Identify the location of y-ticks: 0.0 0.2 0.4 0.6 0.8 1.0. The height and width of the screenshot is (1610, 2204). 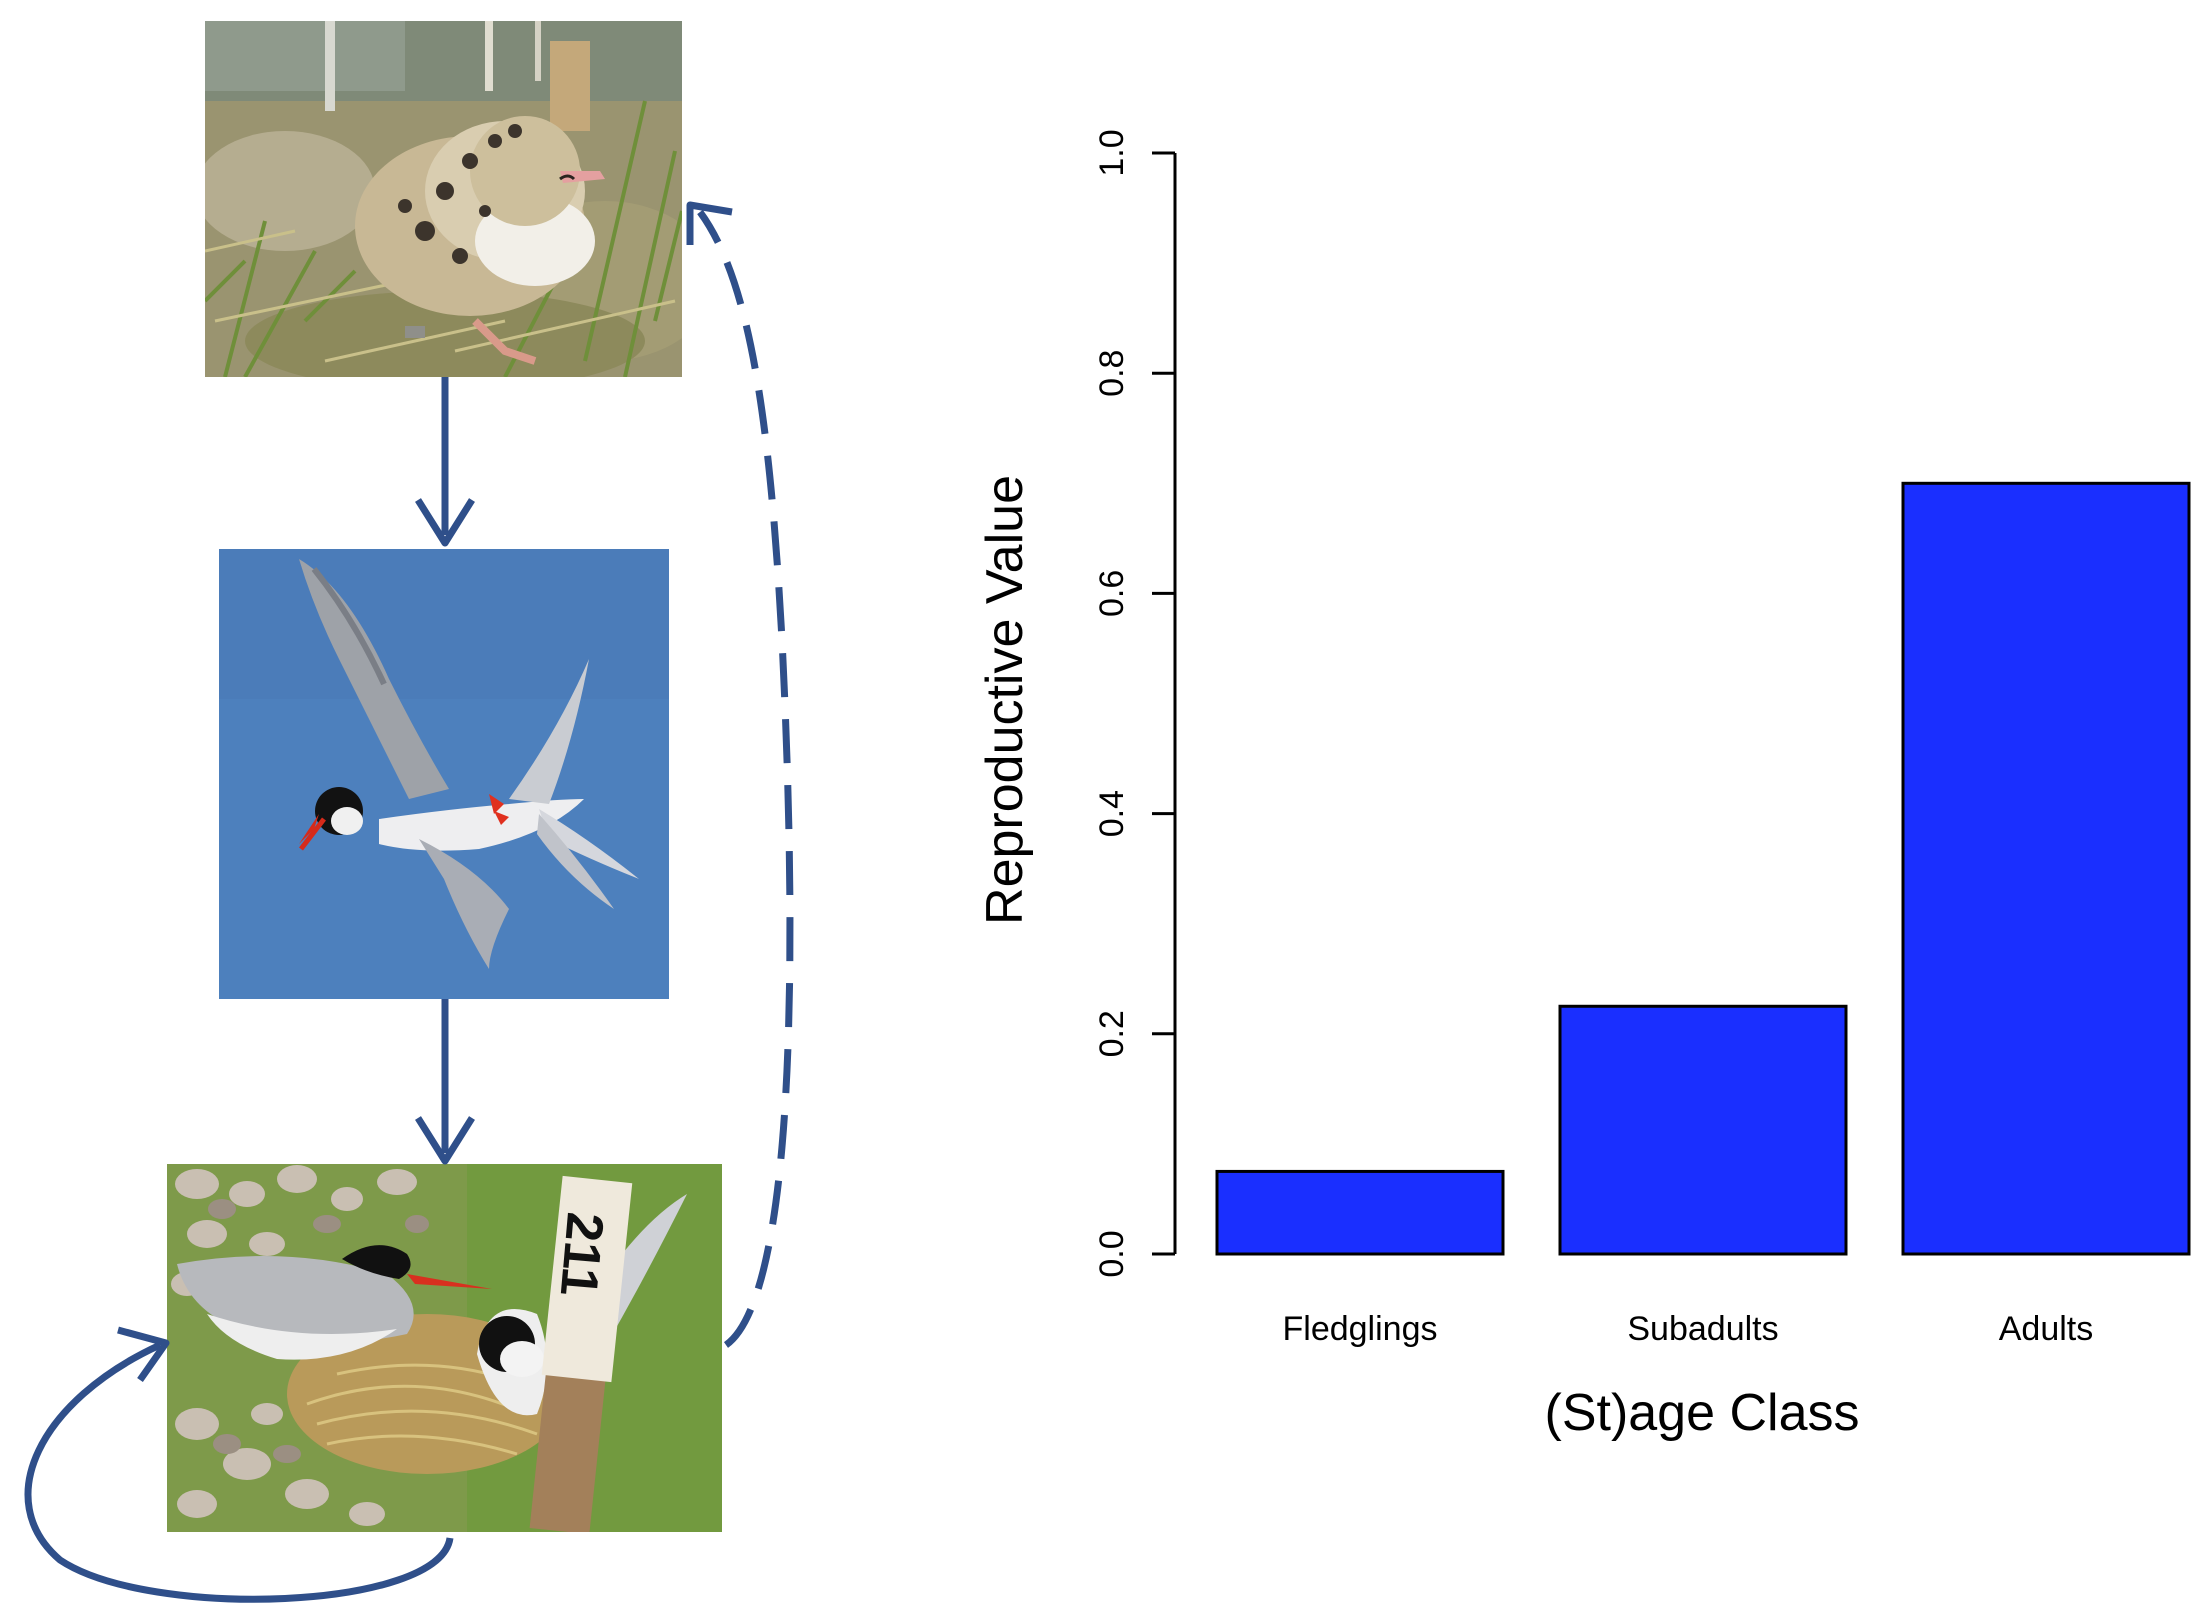
(1134, 703).